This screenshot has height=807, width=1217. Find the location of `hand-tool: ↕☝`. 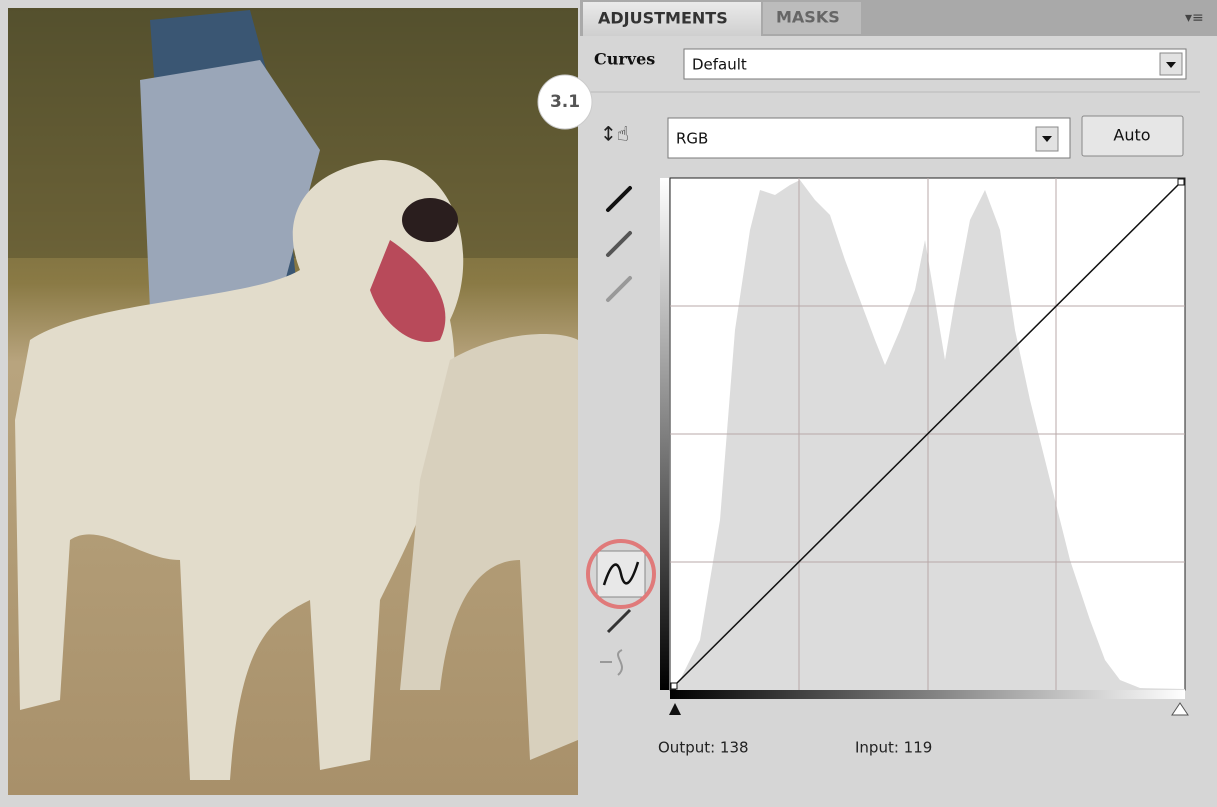

hand-tool: ↕☝ is located at coordinates (614, 134).